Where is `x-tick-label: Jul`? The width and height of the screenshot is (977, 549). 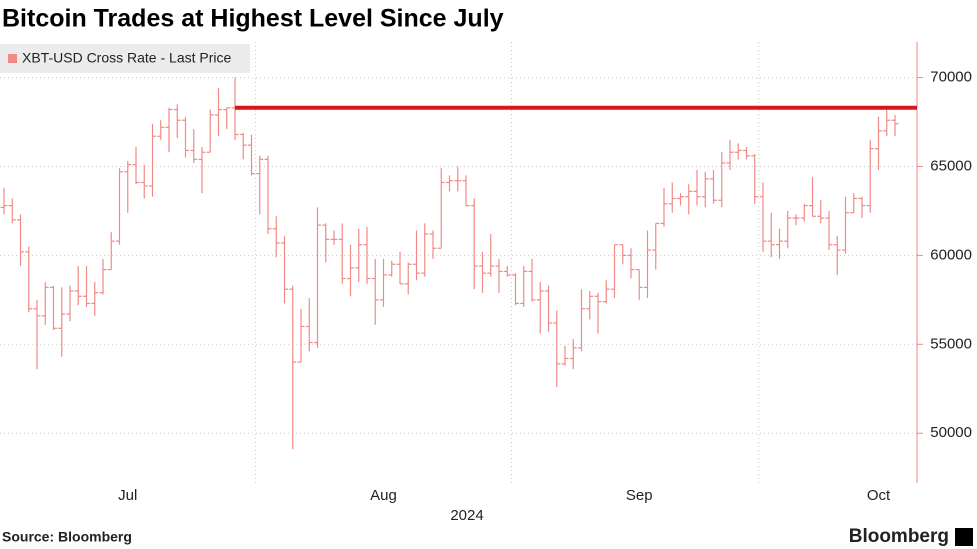
x-tick-label: Jul is located at coordinates (127, 495).